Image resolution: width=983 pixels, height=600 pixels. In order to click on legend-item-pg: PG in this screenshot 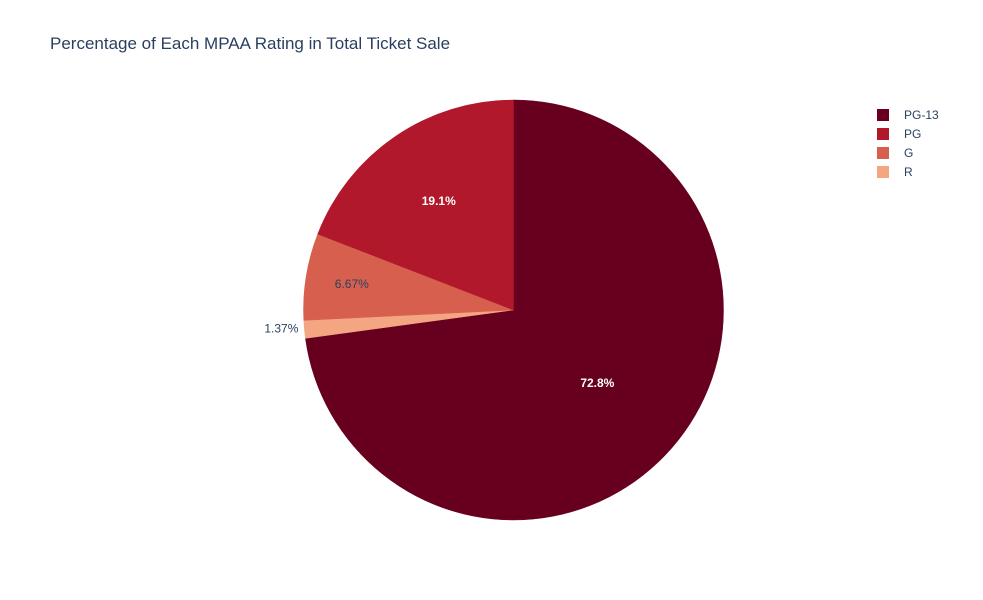, I will do `click(908, 133)`.